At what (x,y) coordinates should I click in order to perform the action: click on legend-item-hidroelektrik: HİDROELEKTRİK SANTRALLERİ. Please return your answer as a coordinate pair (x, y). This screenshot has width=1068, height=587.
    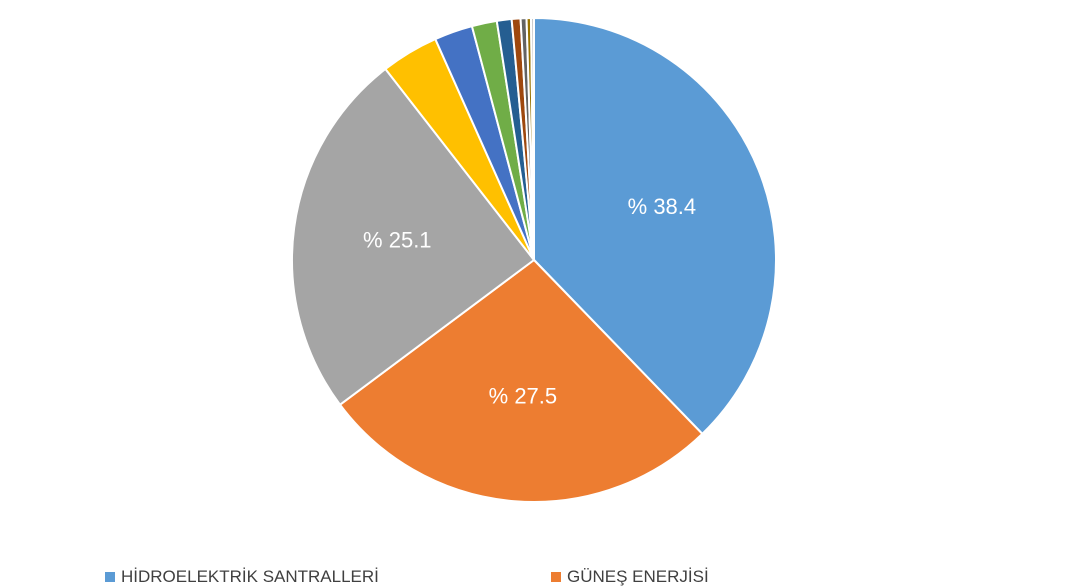
    Looking at the image, I should click on (242, 577).